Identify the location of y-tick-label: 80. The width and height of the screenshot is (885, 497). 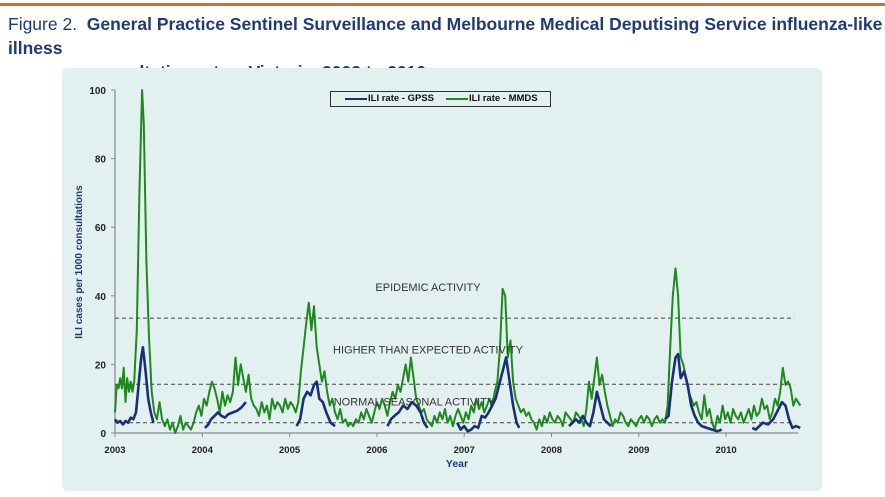
(101, 160).